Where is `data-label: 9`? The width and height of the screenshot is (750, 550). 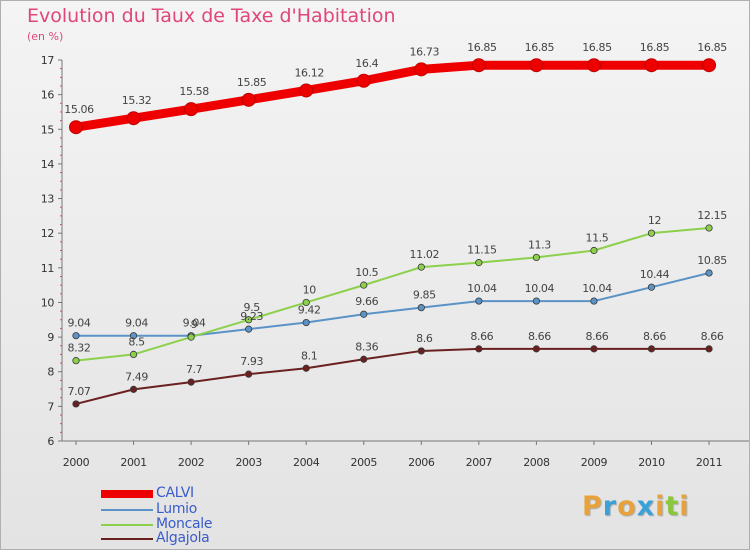
data-label: 9 is located at coordinates (194, 324).